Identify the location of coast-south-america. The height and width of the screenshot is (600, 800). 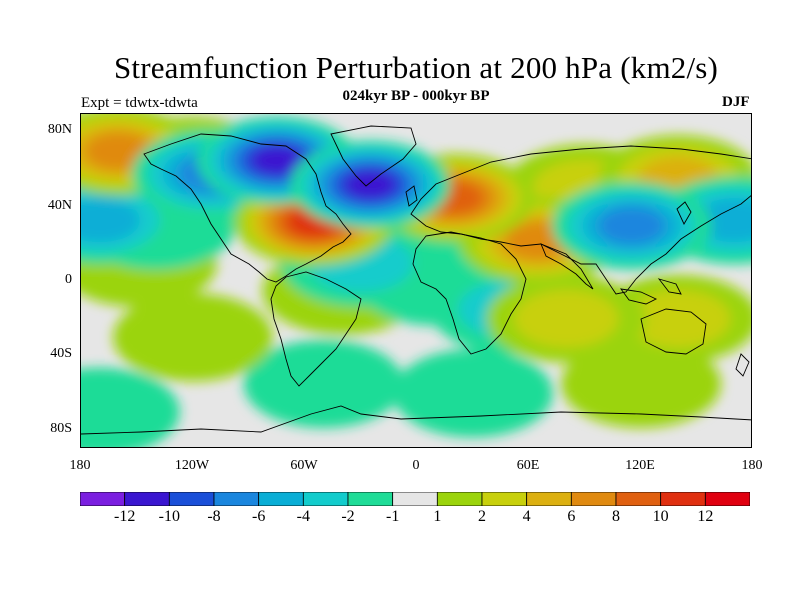
(316, 329).